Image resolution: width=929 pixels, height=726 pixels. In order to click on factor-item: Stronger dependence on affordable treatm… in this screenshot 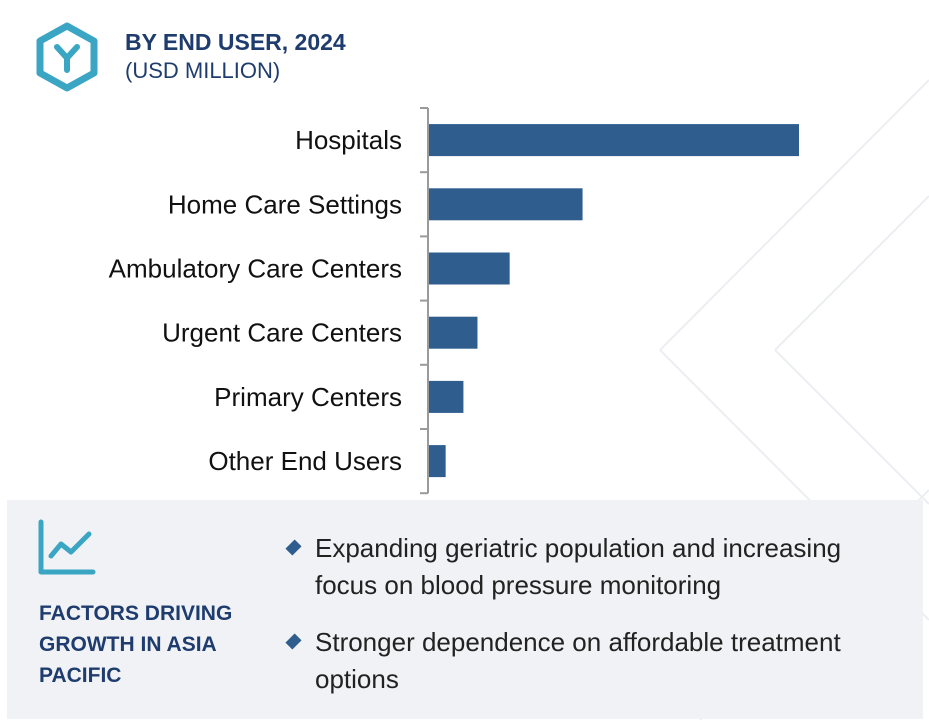, I will do `click(595, 661)`.